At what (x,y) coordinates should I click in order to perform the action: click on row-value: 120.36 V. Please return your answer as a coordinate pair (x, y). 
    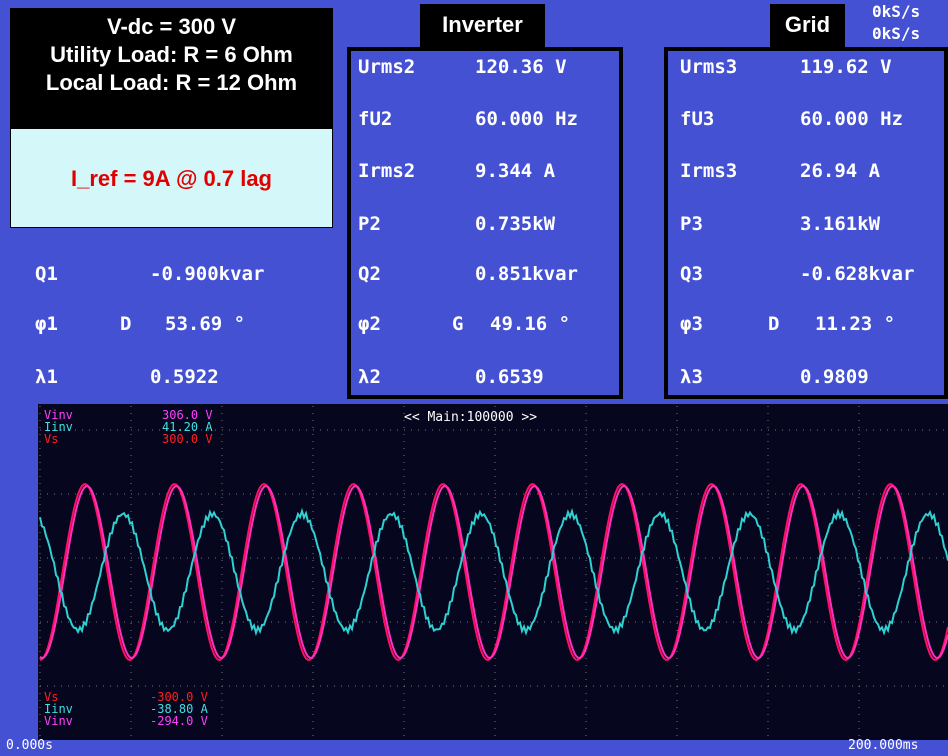
    Looking at the image, I should click on (521, 67).